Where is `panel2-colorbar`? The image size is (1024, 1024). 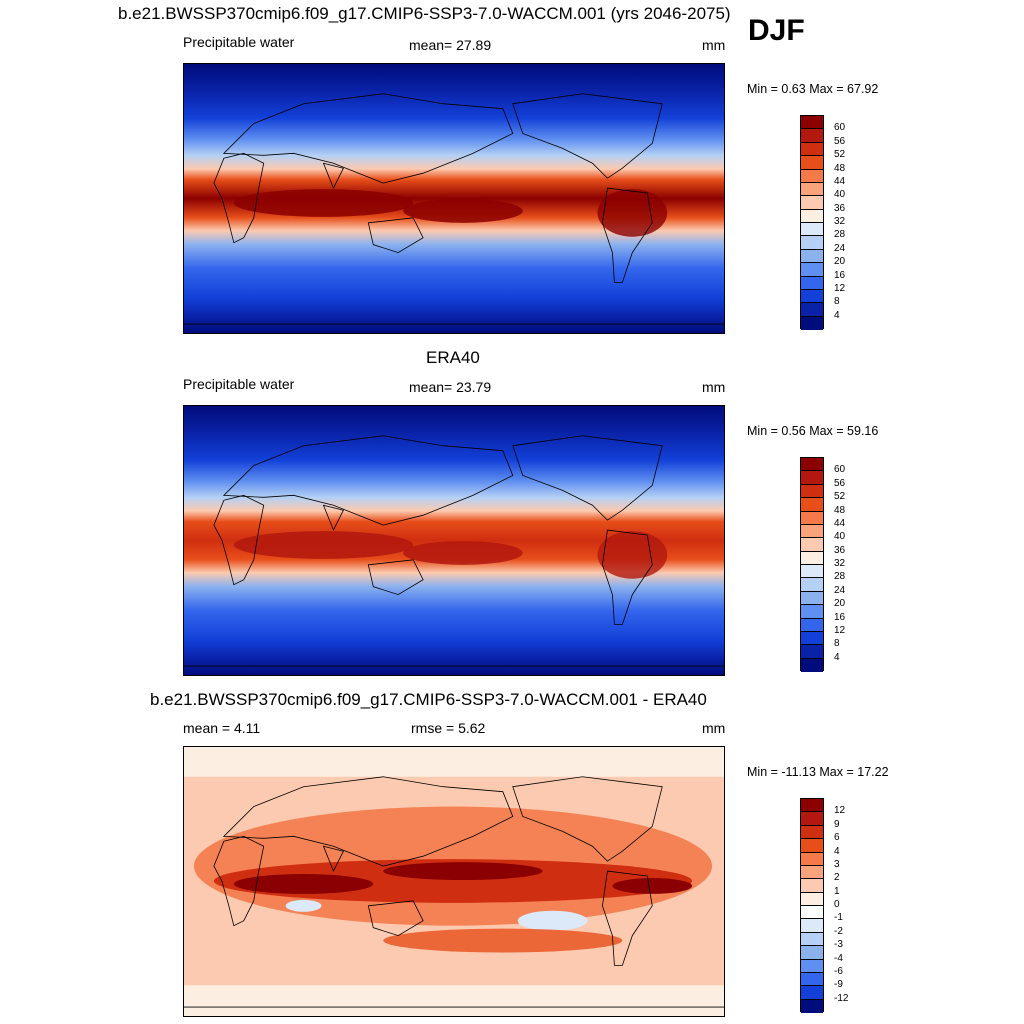 panel2-colorbar is located at coordinates (812, 564).